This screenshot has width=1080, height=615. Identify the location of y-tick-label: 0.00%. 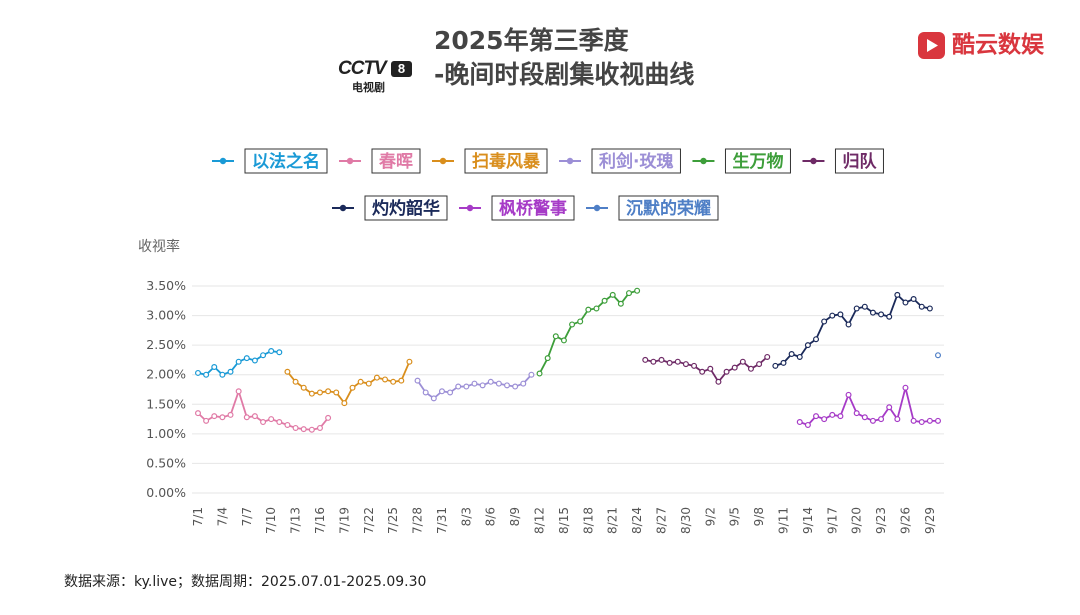
(166, 492).